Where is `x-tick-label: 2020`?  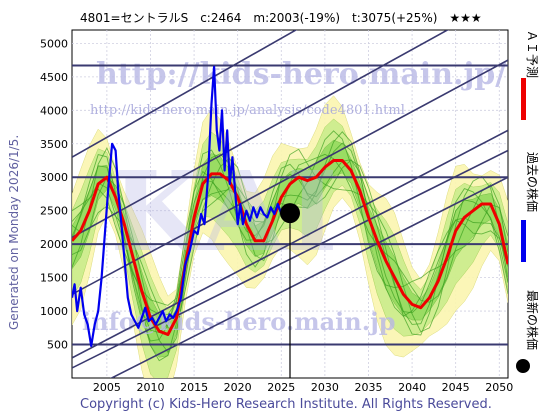
x-tick-label: 2020 is located at coordinates (238, 387).